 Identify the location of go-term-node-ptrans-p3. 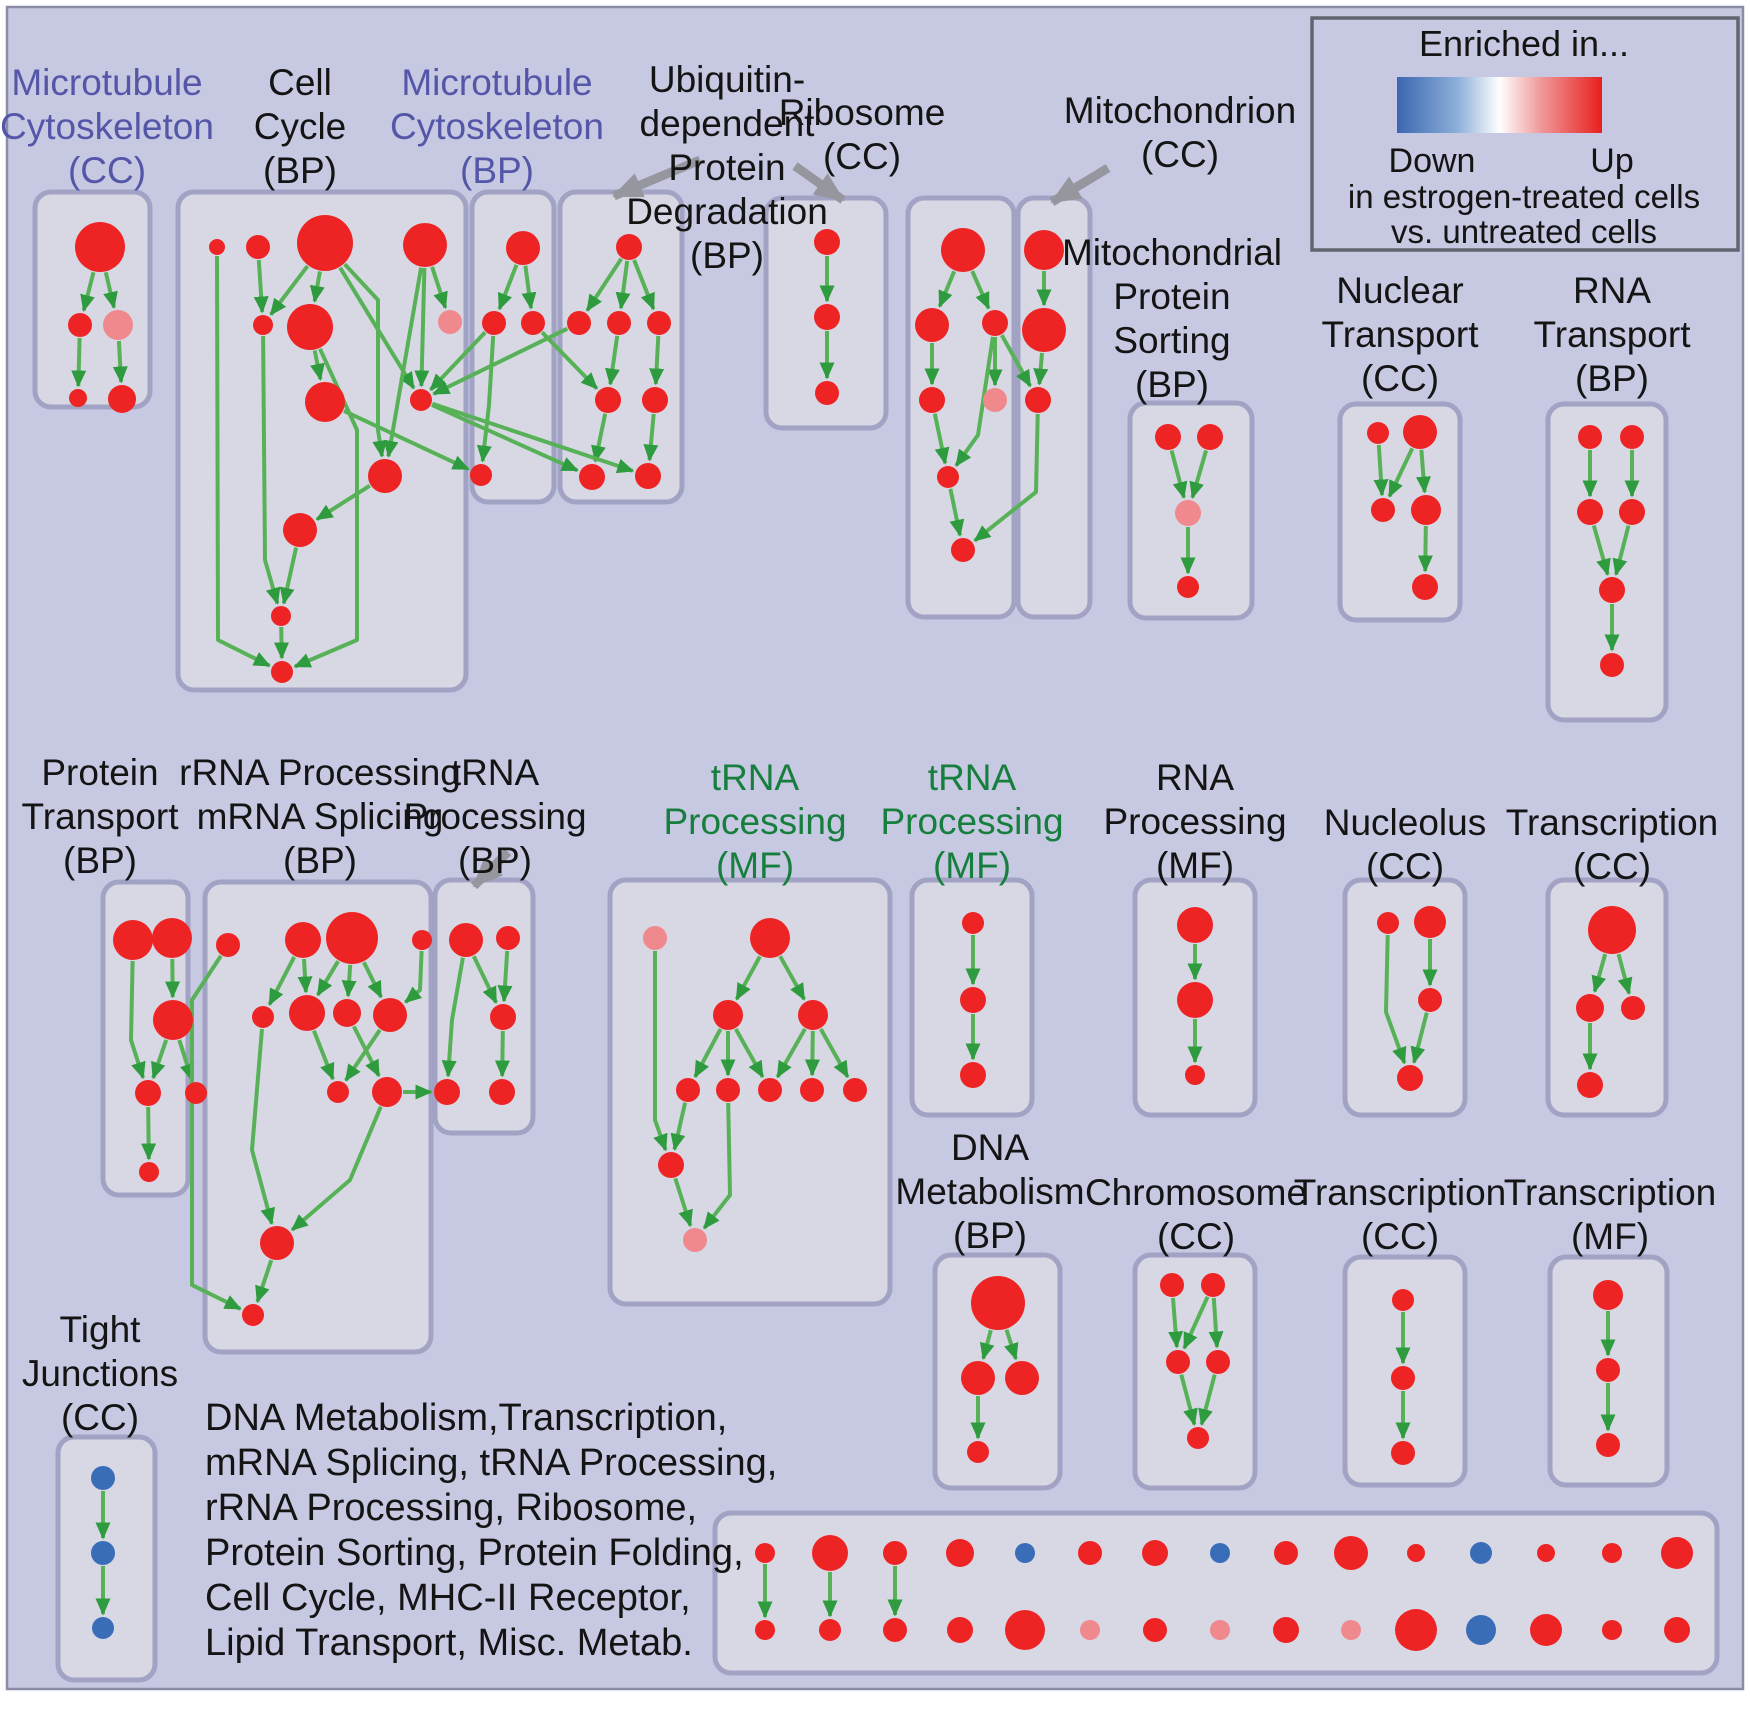
(173, 1020).